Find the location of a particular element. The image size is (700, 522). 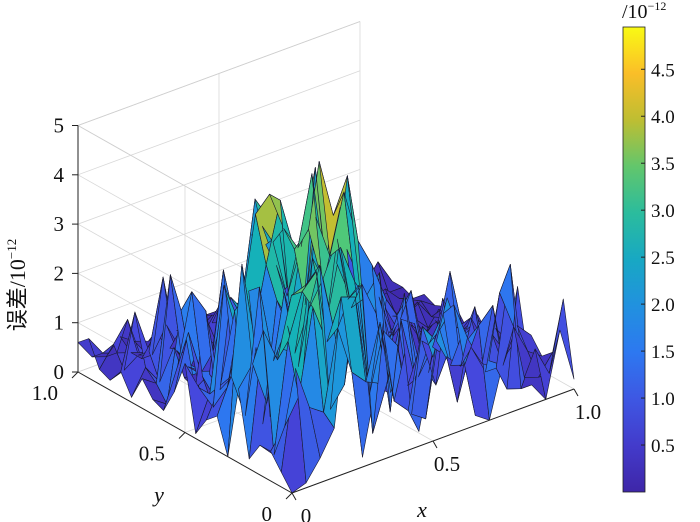

x-tick-label: 0.5 is located at coordinates (447, 464).